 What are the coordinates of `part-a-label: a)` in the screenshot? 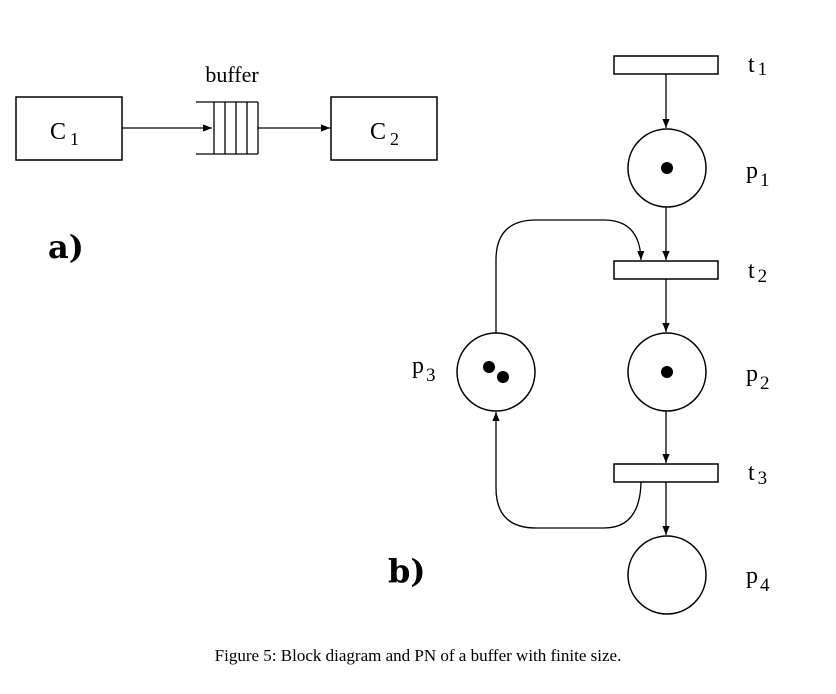 It's located at (66, 247).